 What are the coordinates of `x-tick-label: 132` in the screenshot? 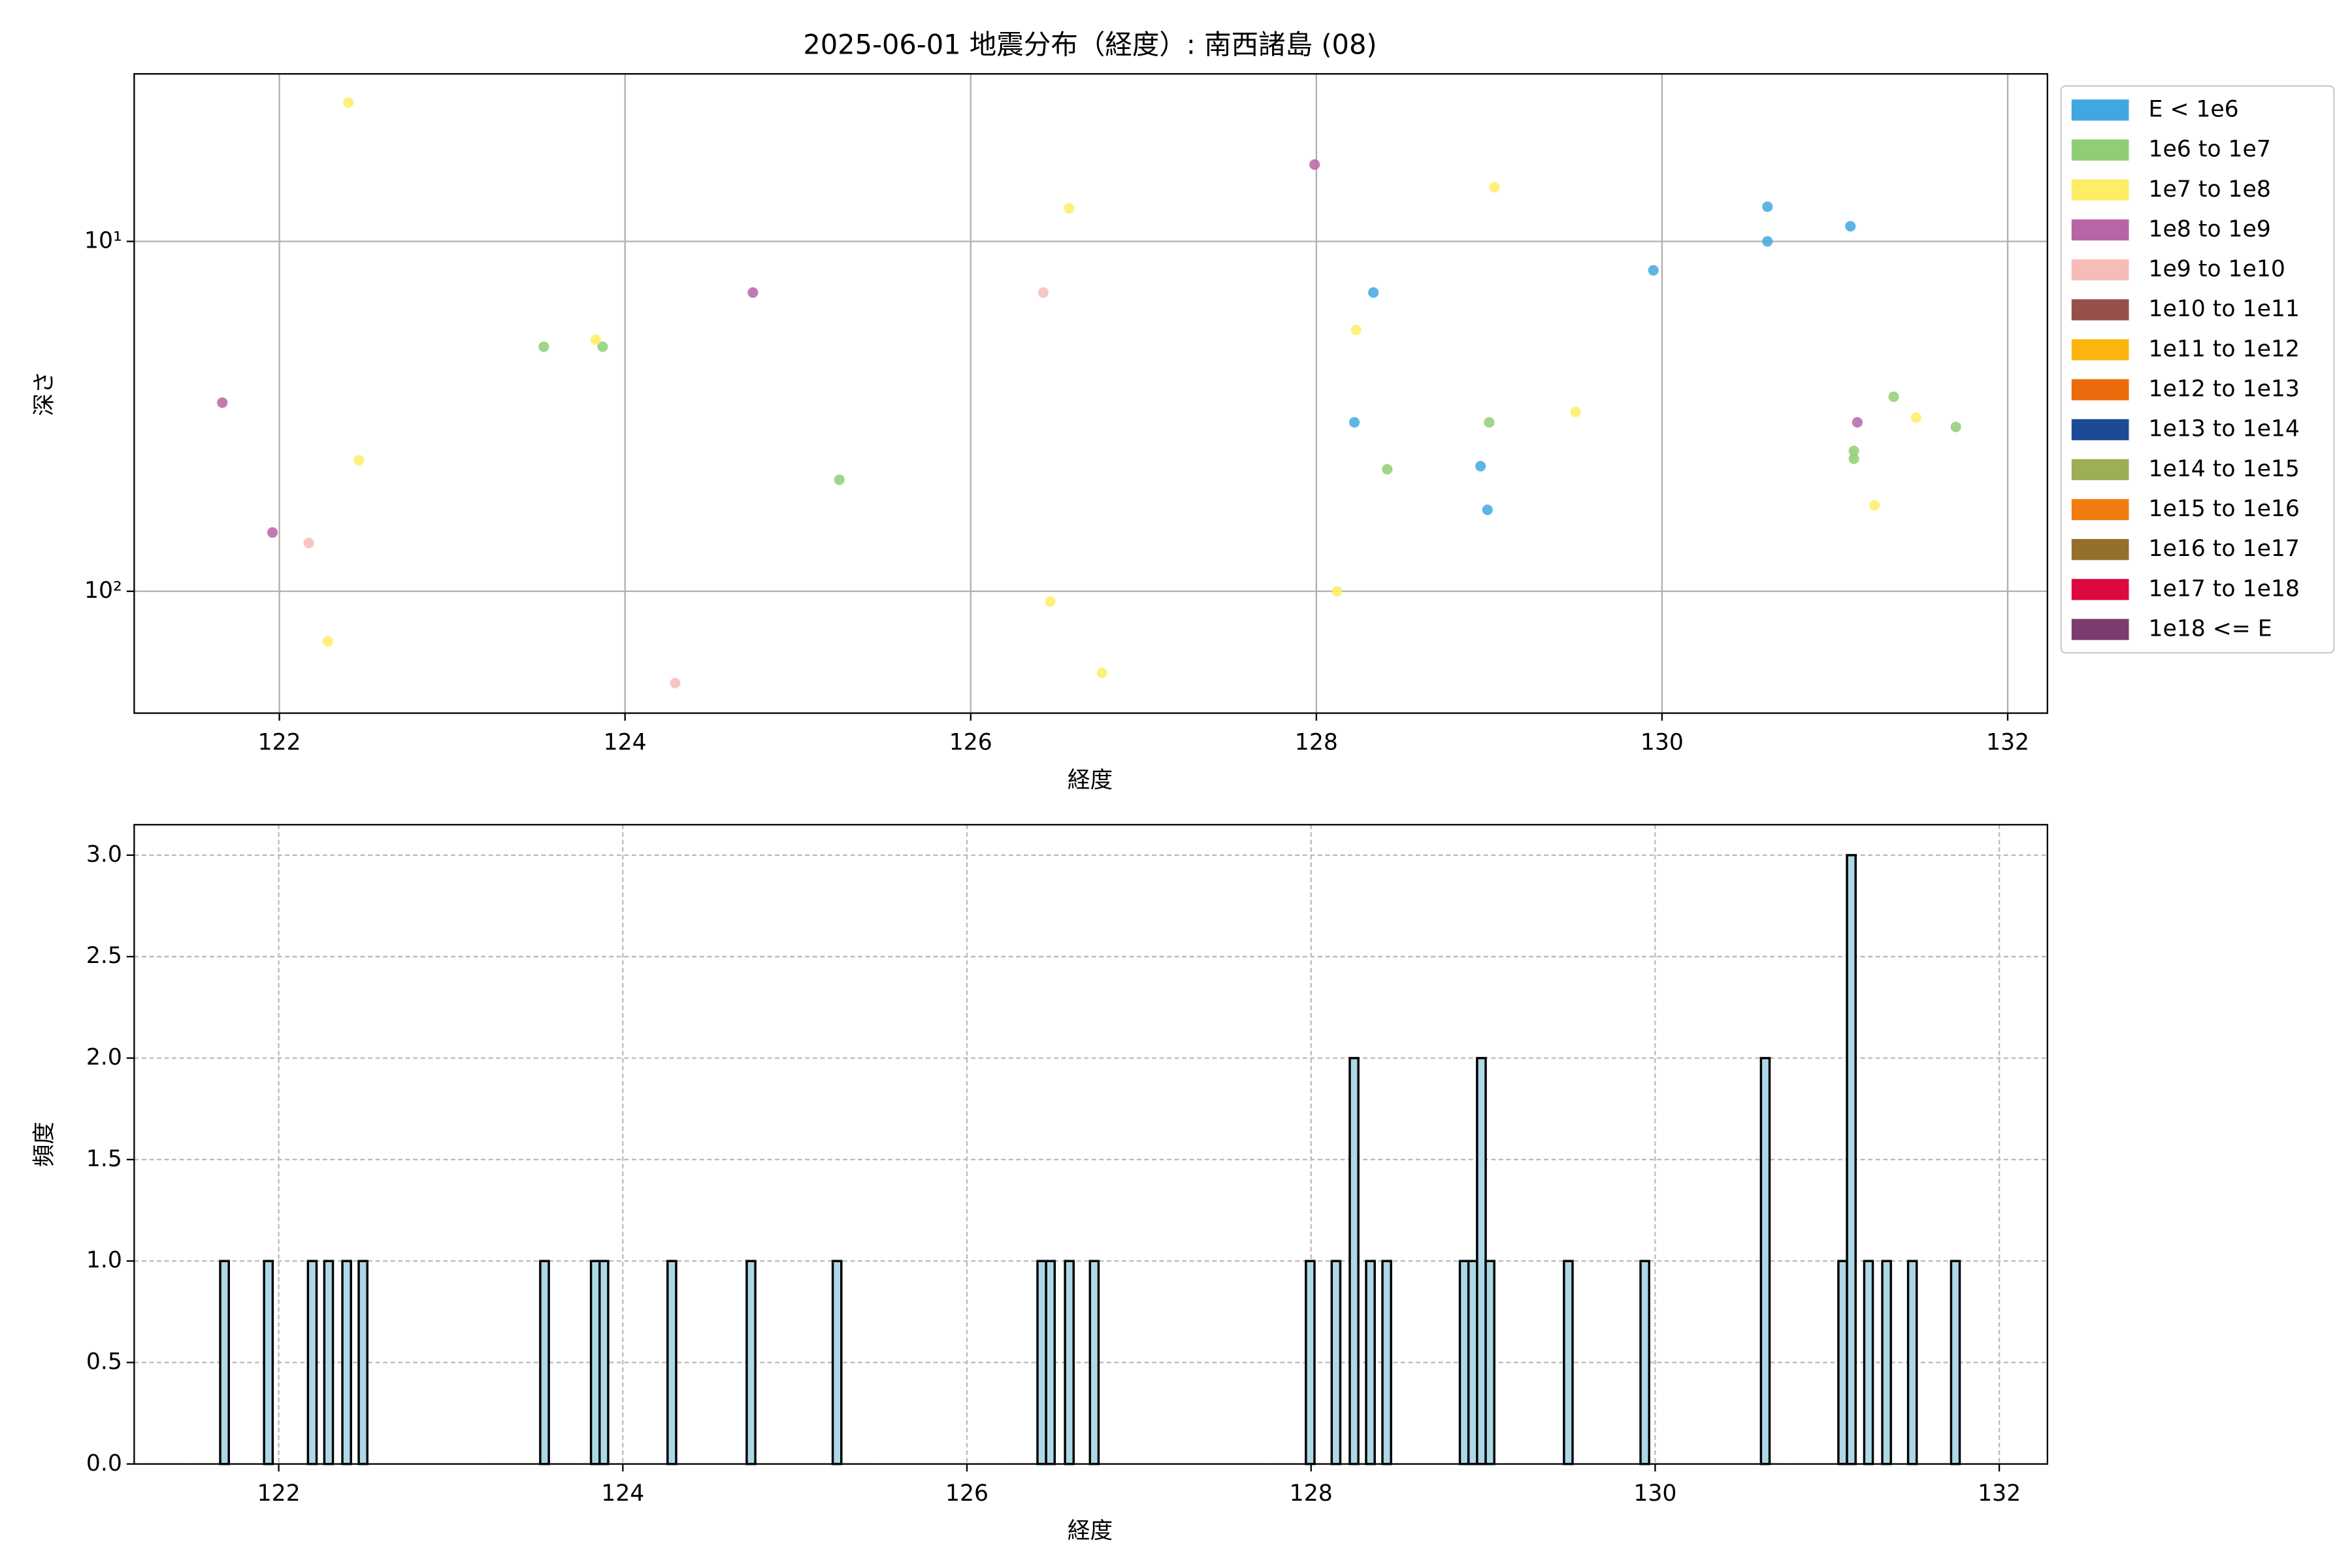 It's located at (1999, 1493).